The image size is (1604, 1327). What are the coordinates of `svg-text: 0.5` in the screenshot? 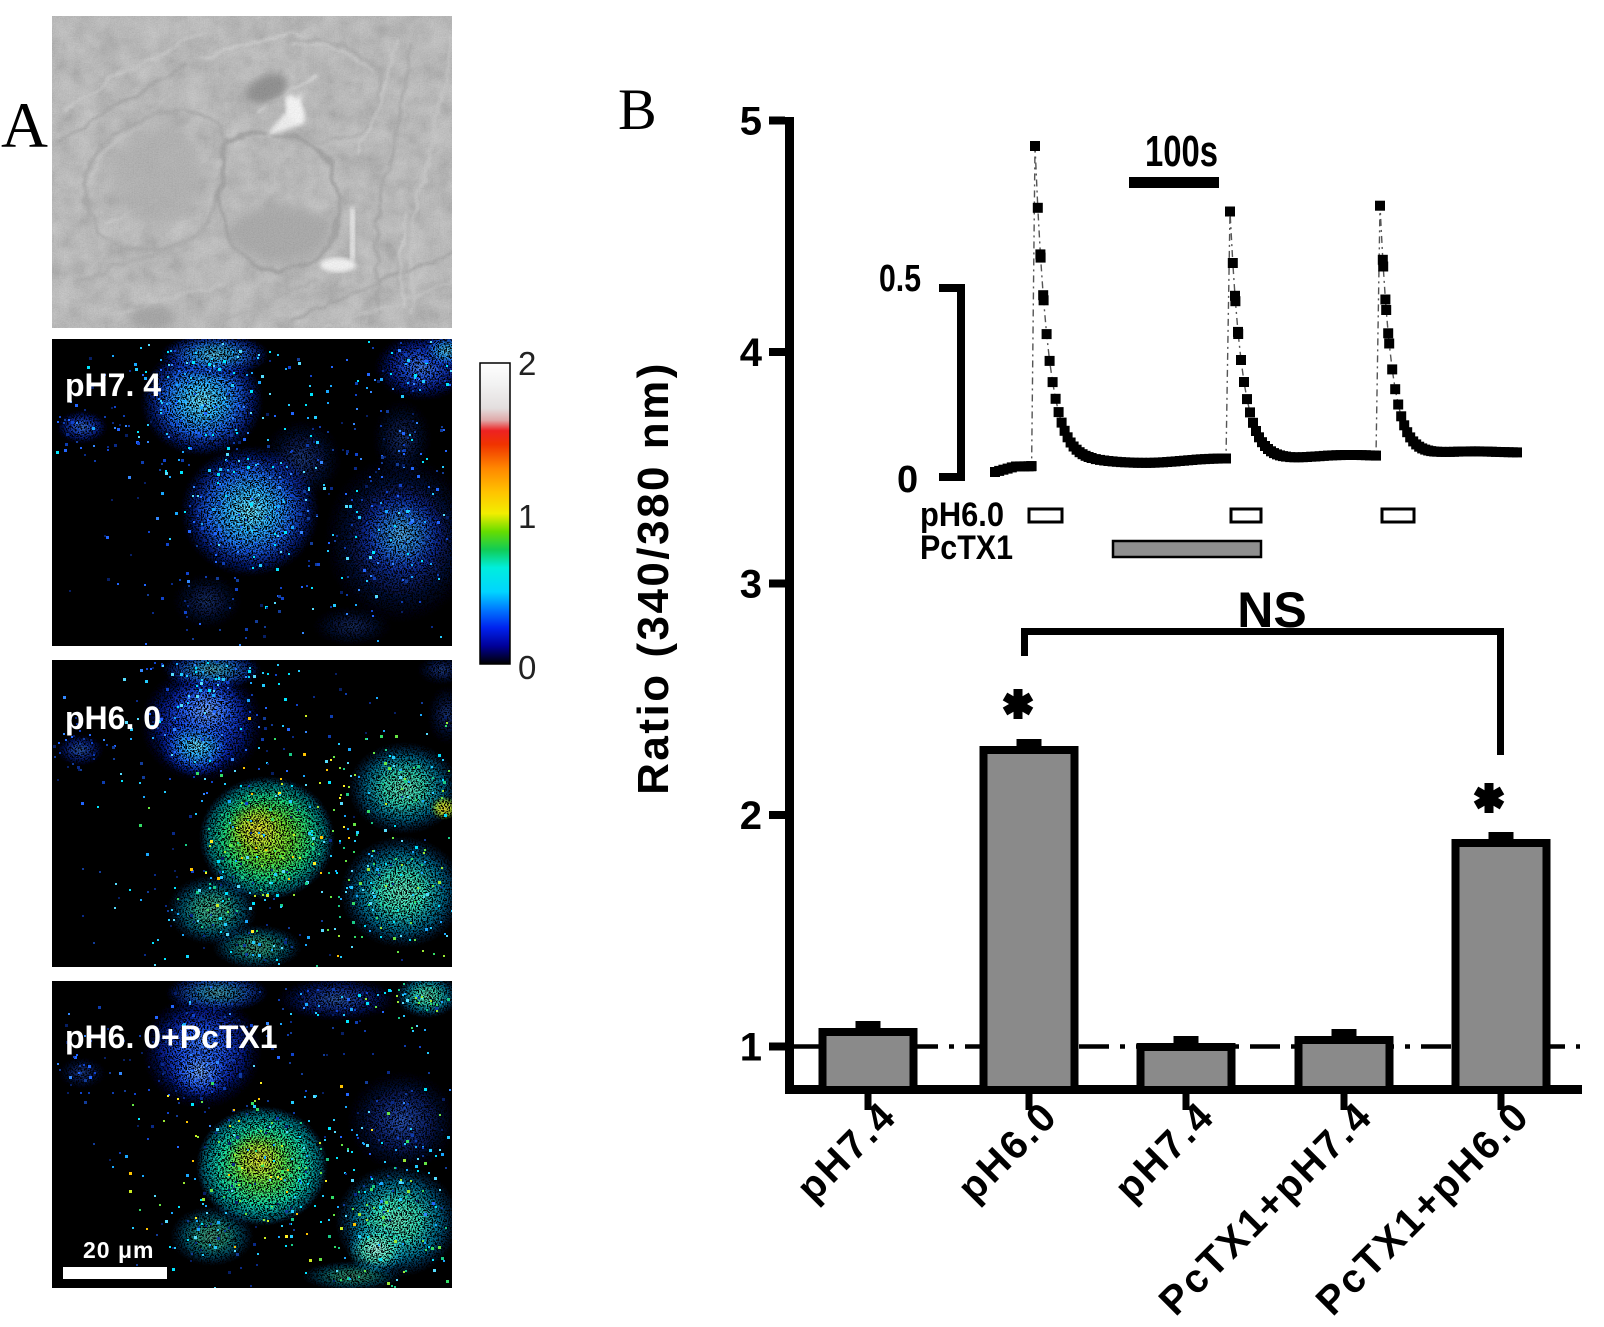 It's located at (900, 279).